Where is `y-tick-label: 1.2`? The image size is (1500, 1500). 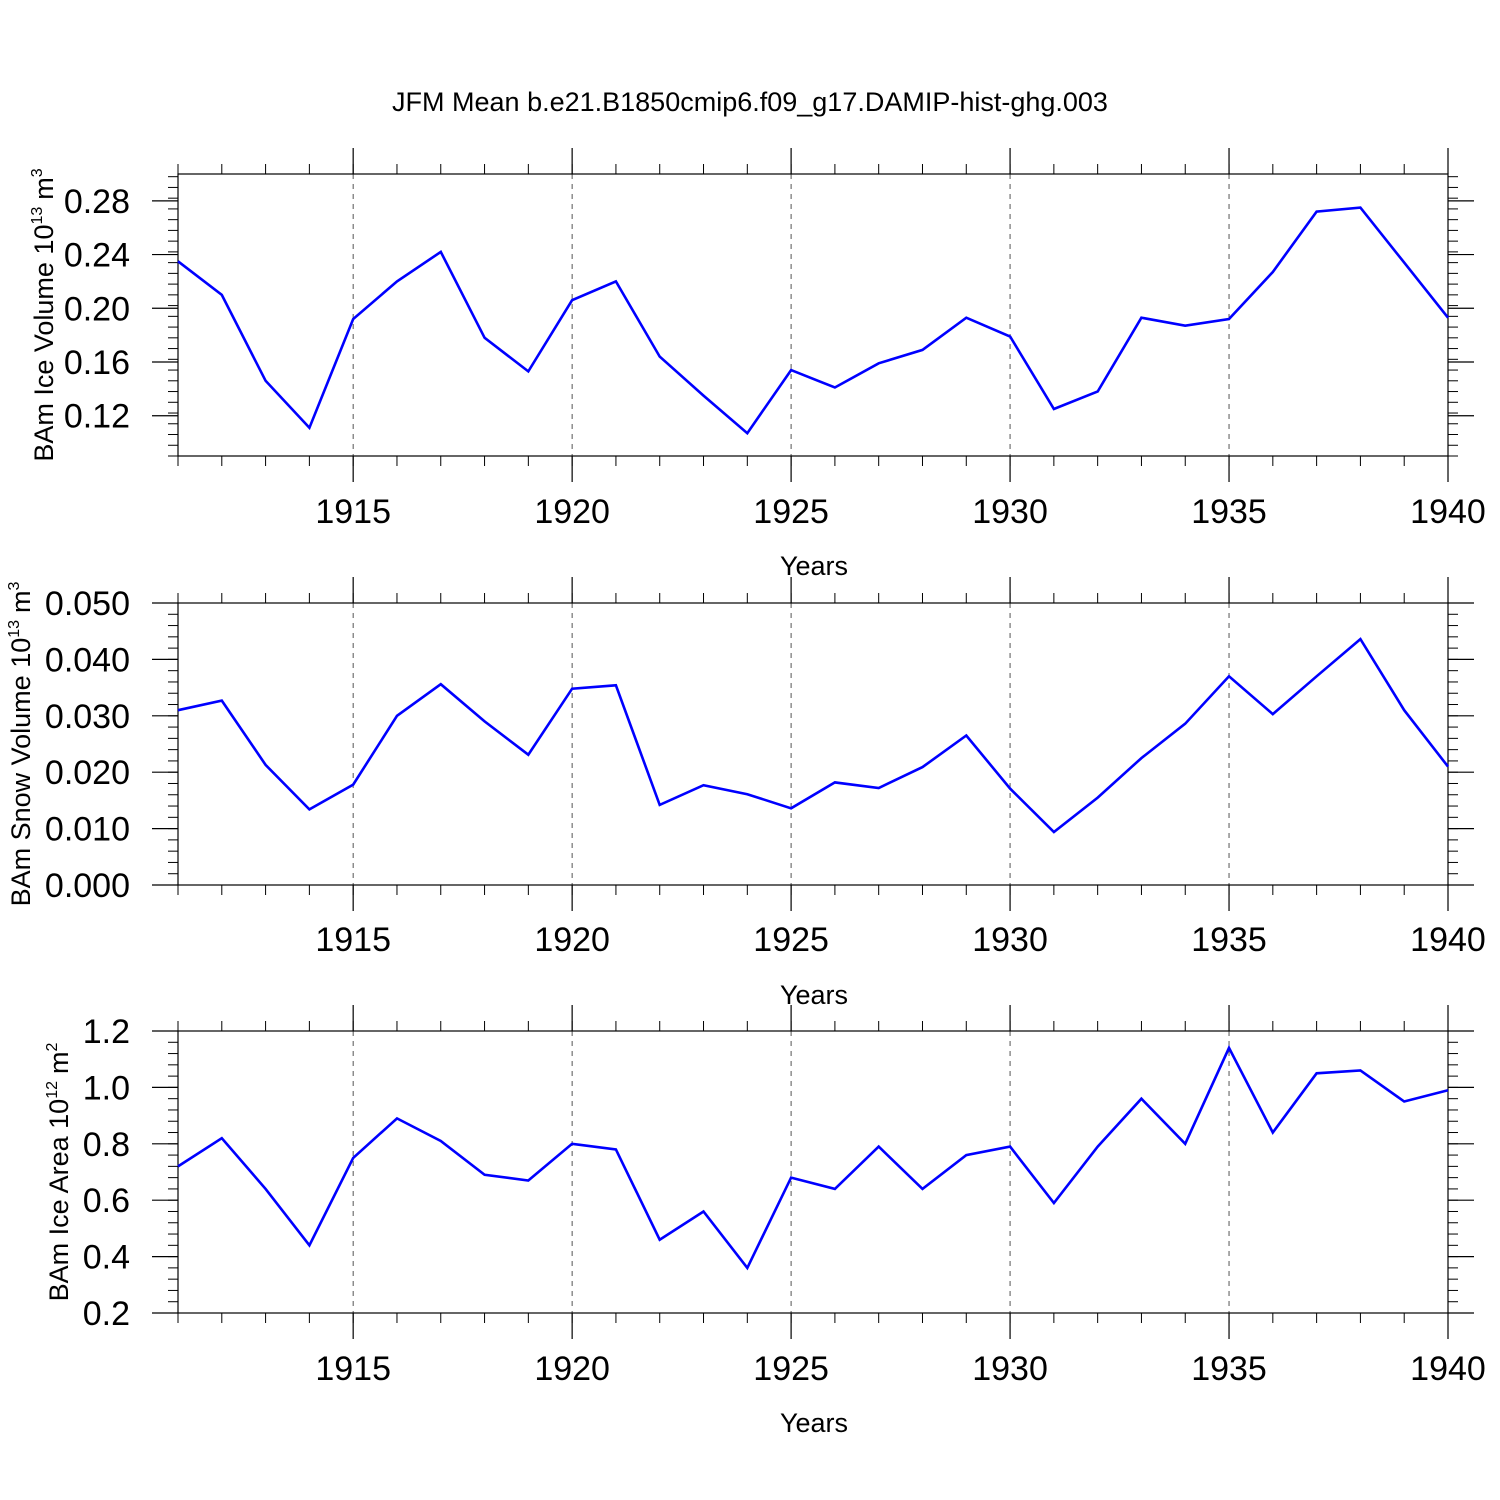
y-tick-label: 1.2 is located at coordinates (106, 1032).